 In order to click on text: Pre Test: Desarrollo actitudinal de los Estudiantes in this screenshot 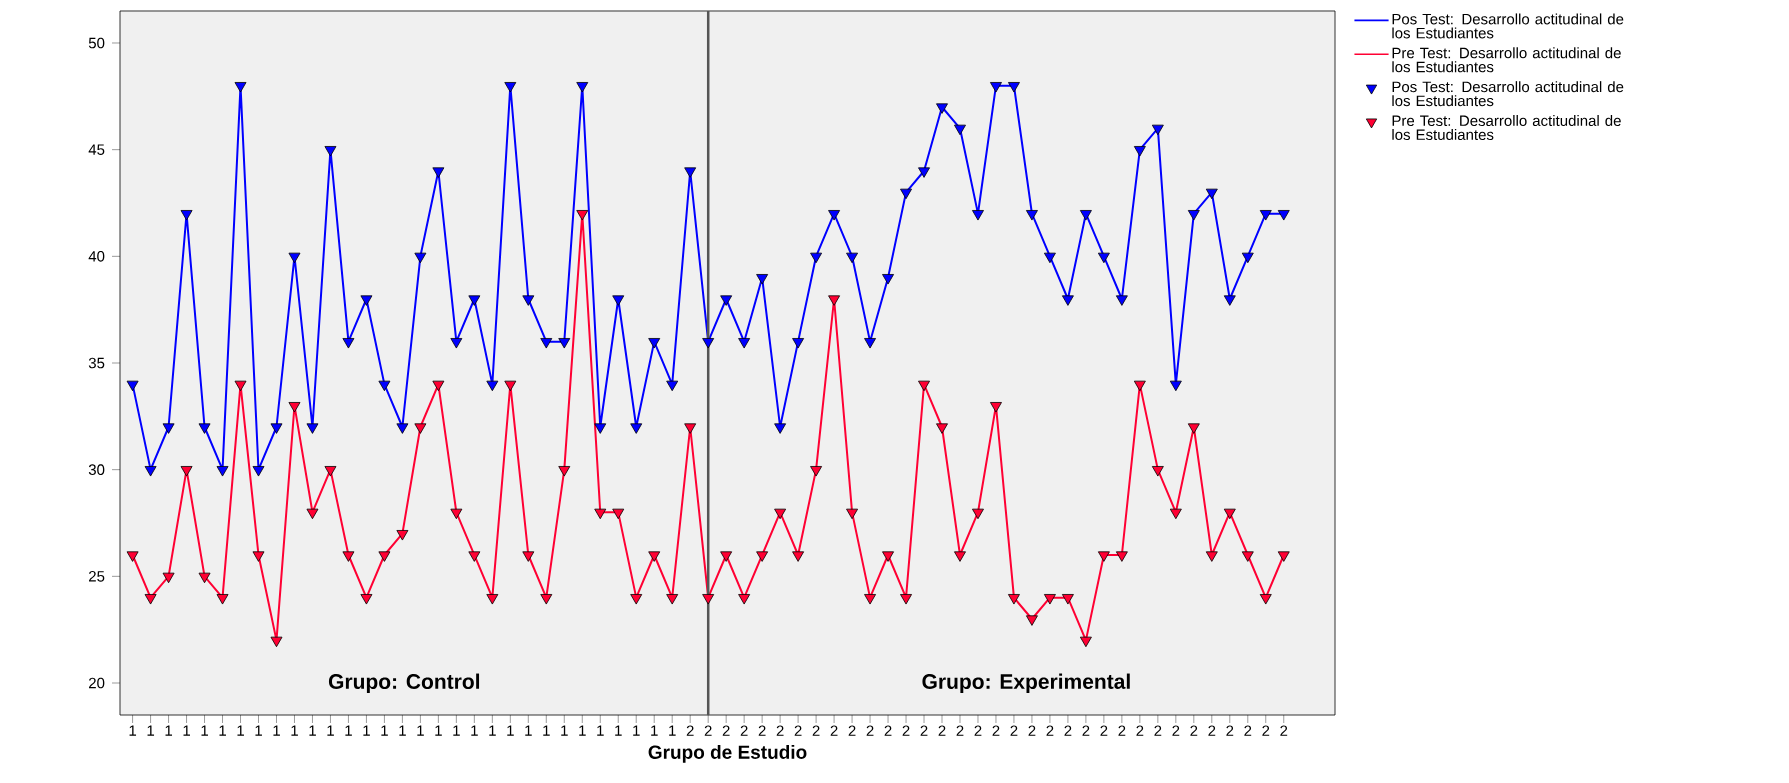, I will do `click(1506, 60)`.